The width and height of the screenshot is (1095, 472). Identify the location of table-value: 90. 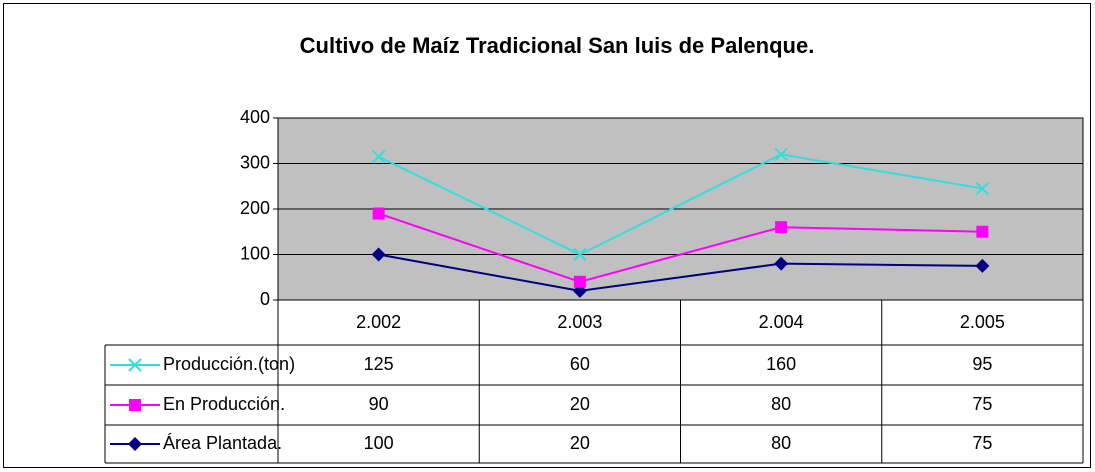
(379, 404).